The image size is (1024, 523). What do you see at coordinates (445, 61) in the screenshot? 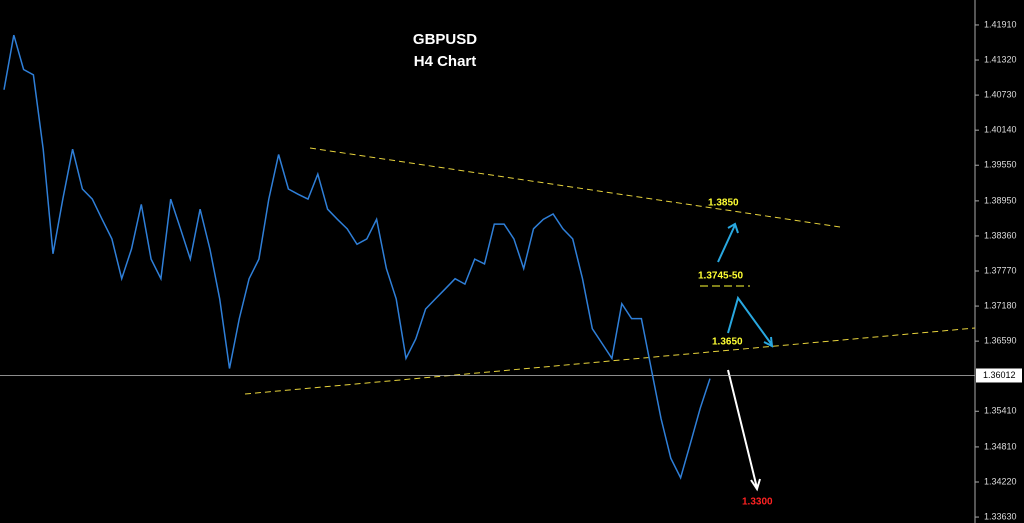
I see `chart-subtitle: H4 Chart` at bounding box center [445, 61].